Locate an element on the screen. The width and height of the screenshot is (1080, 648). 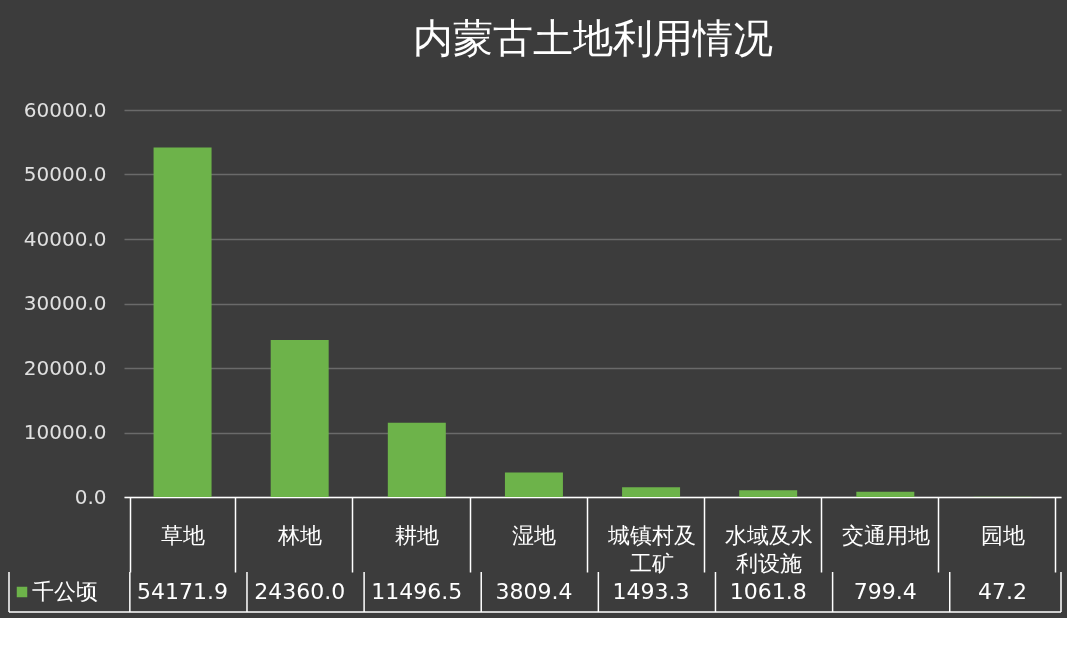
x-tick-label: 草地 is located at coordinates (183, 535).